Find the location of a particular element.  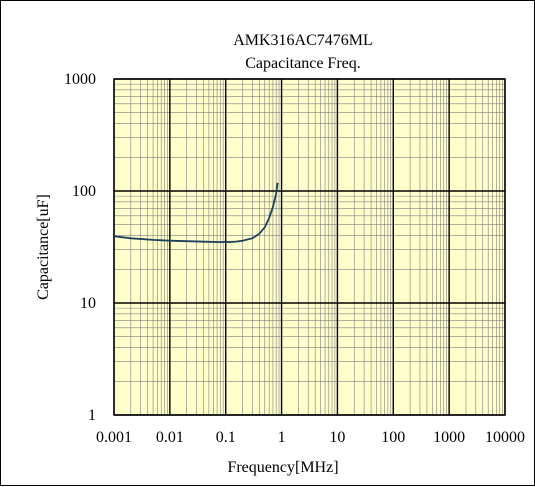

y-tick-label: 10 is located at coordinates (88, 303).